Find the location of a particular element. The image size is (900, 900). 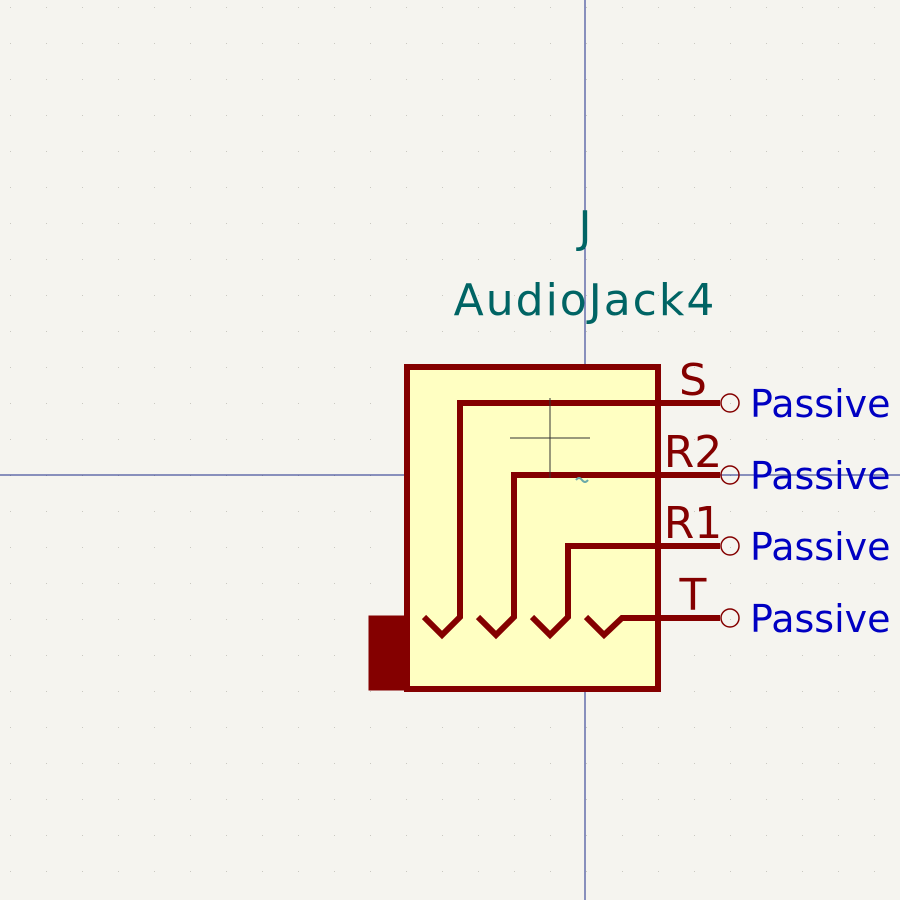

symbol-body is located at coordinates (532, 528).